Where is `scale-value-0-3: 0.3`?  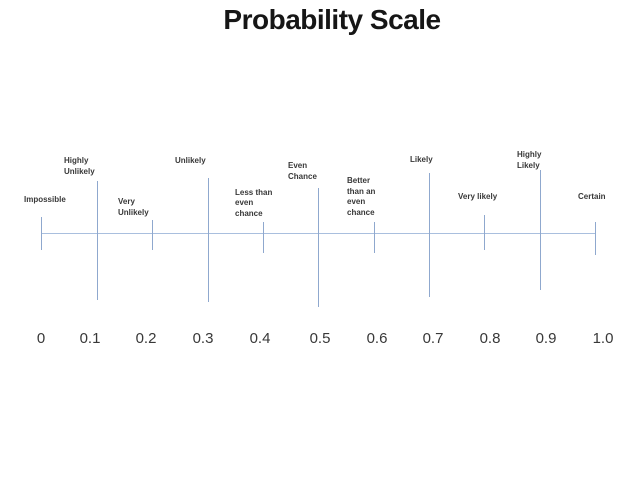 scale-value-0-3: 0.3 is located at coordinates (203, 338).